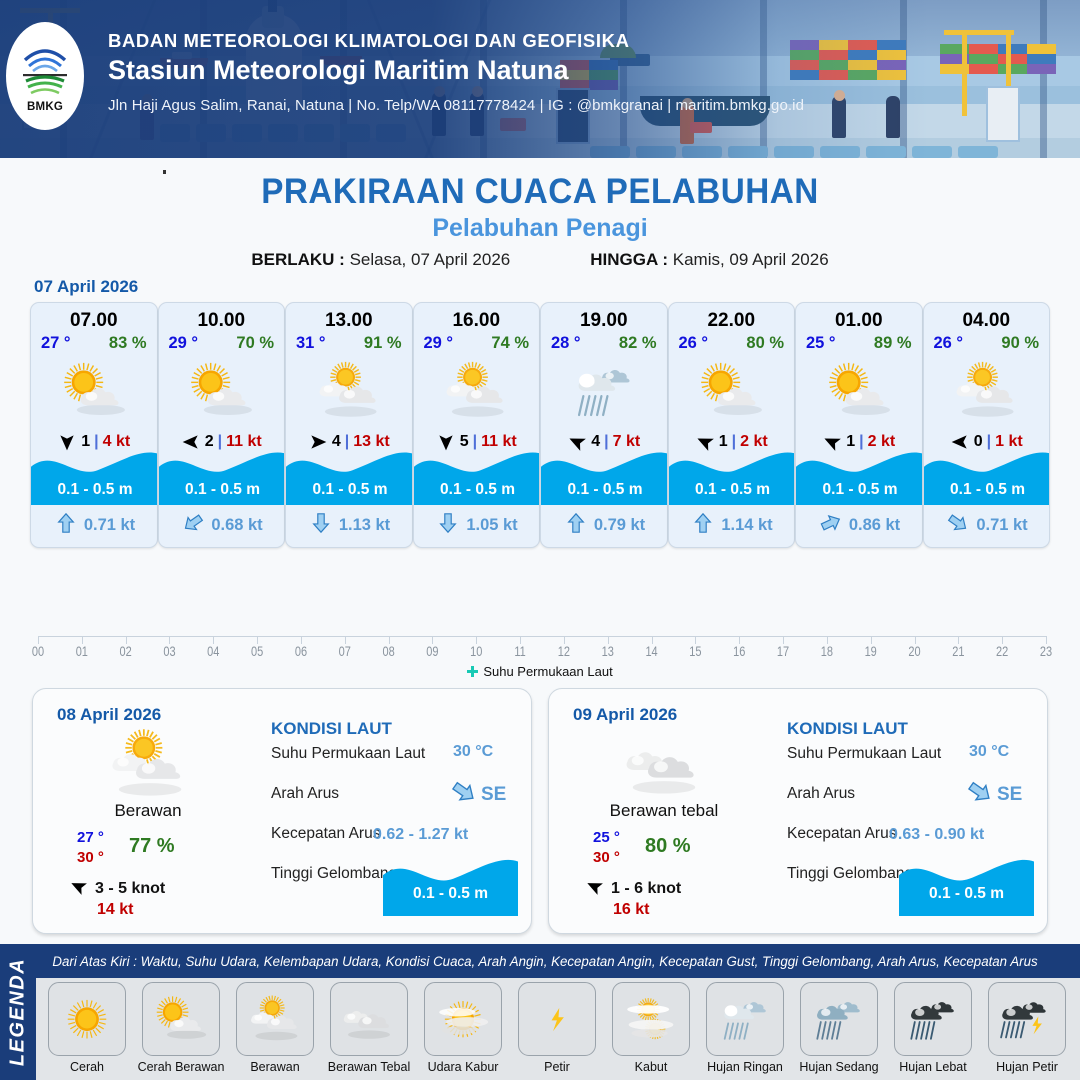  What do you see at coordinates (115, 909) in the screenshot?
I see `panel-gust: 14 kt` at bounding box center [115, 909].